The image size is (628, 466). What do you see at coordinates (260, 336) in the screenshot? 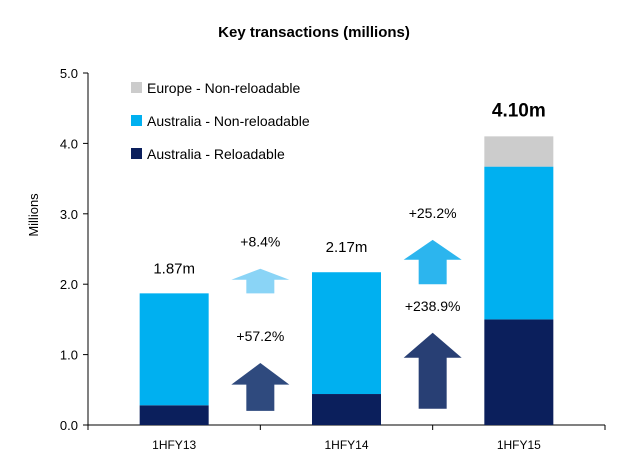
I see `growth-label: +57.2%` at bounding box center [260, 336].